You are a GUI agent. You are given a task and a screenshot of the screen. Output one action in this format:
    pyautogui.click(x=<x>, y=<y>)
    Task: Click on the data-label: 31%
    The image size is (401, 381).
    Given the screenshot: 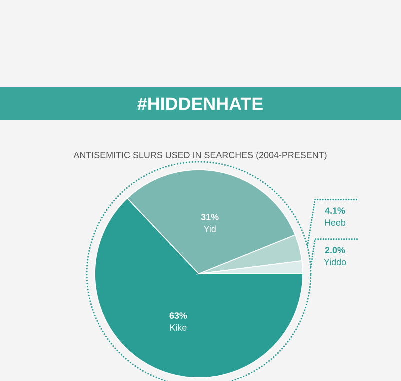 What is the action you would take?
    pyautogui.click(x=210, y=217)
    